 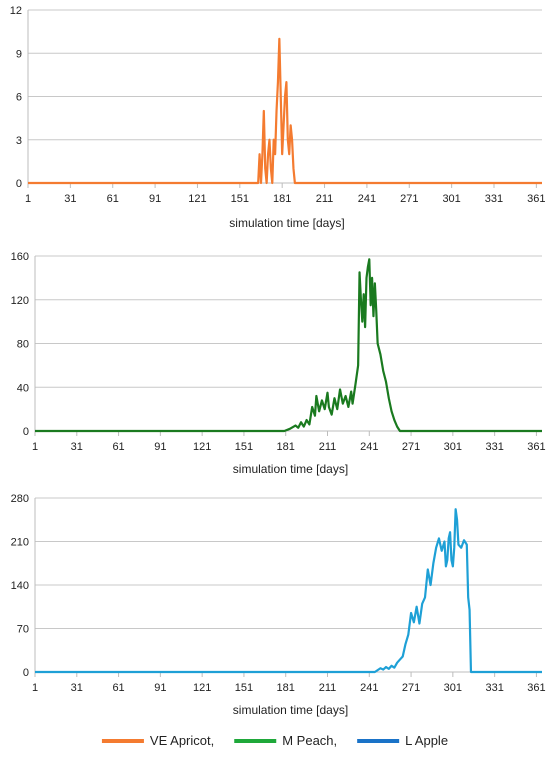 What do you see at coordinates (182, 740) in the screenshot?
I see `legend-label: VE Apricot,` at bounding box center [182, 740].